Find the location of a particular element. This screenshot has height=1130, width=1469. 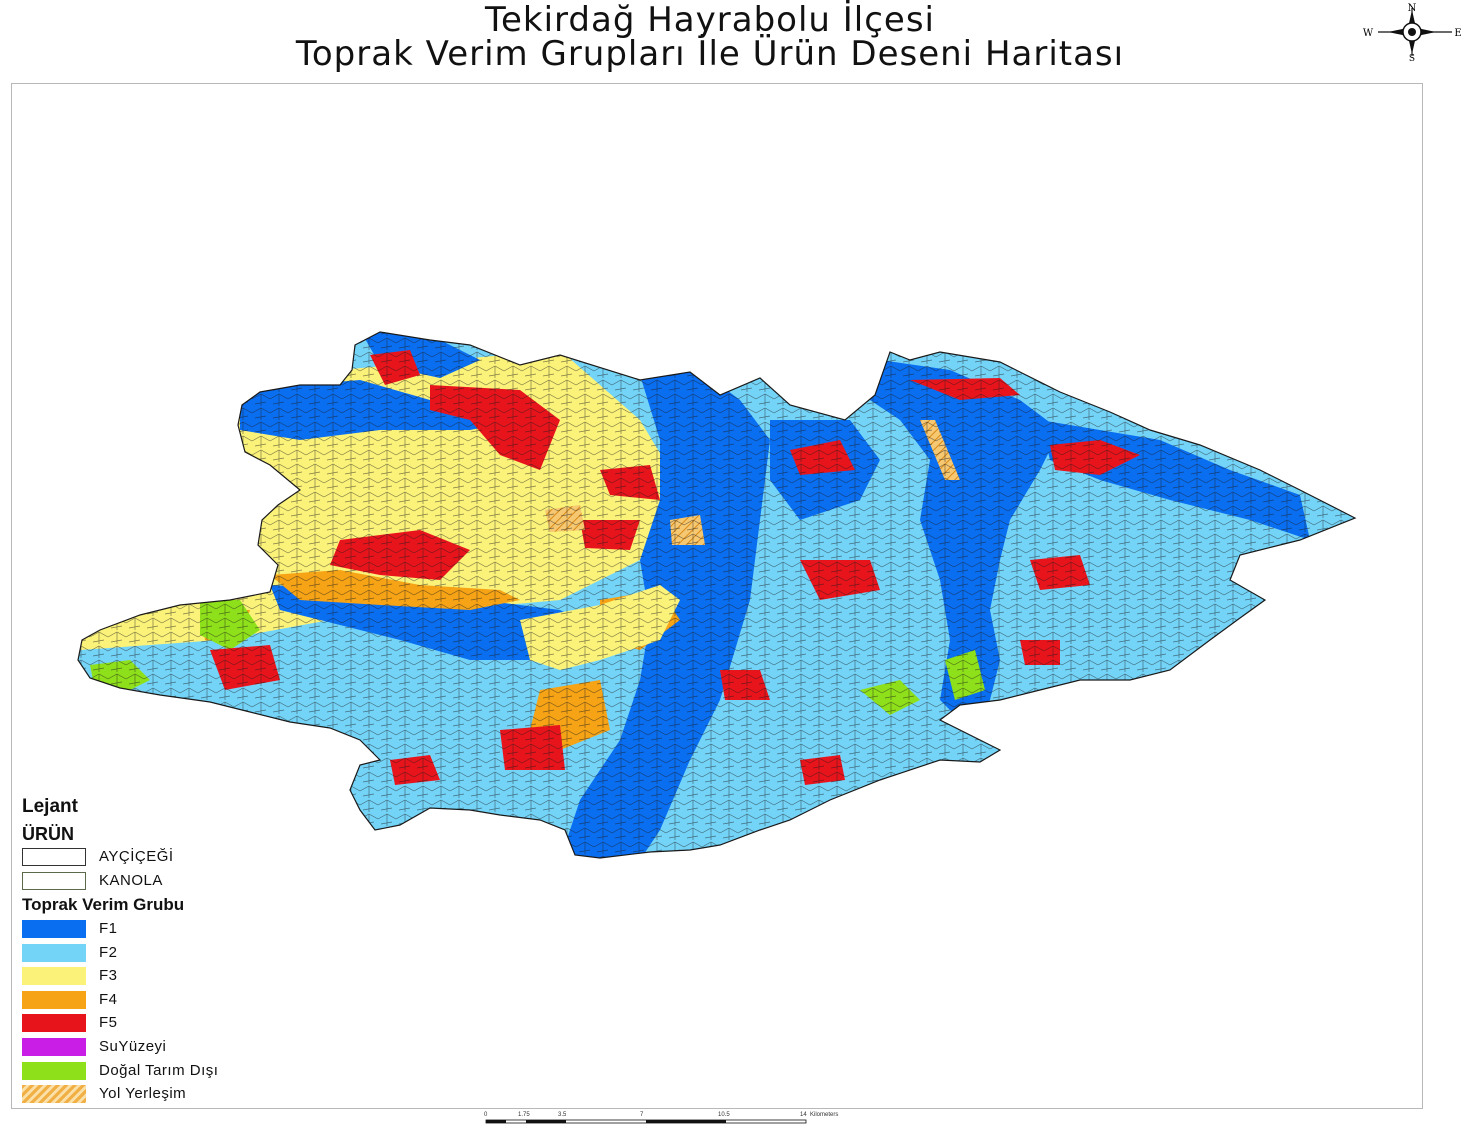

legend-heading: Lejant is located at coordinates (50, 806).